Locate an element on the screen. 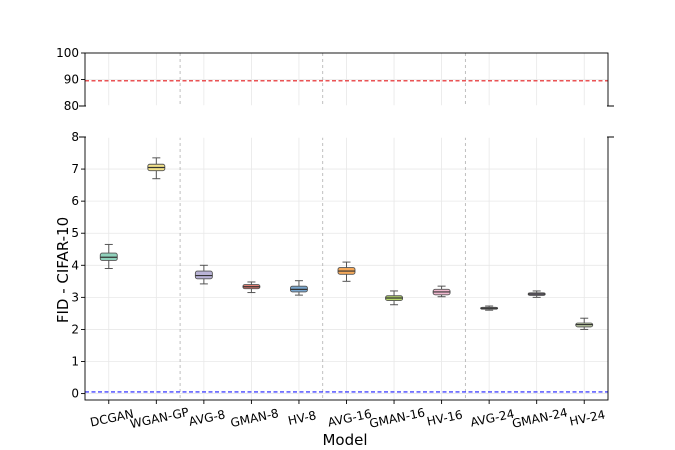 The height and width of the screenshot is (450, 675). y-tick-label: 7 is located at coordinates (75, 169).